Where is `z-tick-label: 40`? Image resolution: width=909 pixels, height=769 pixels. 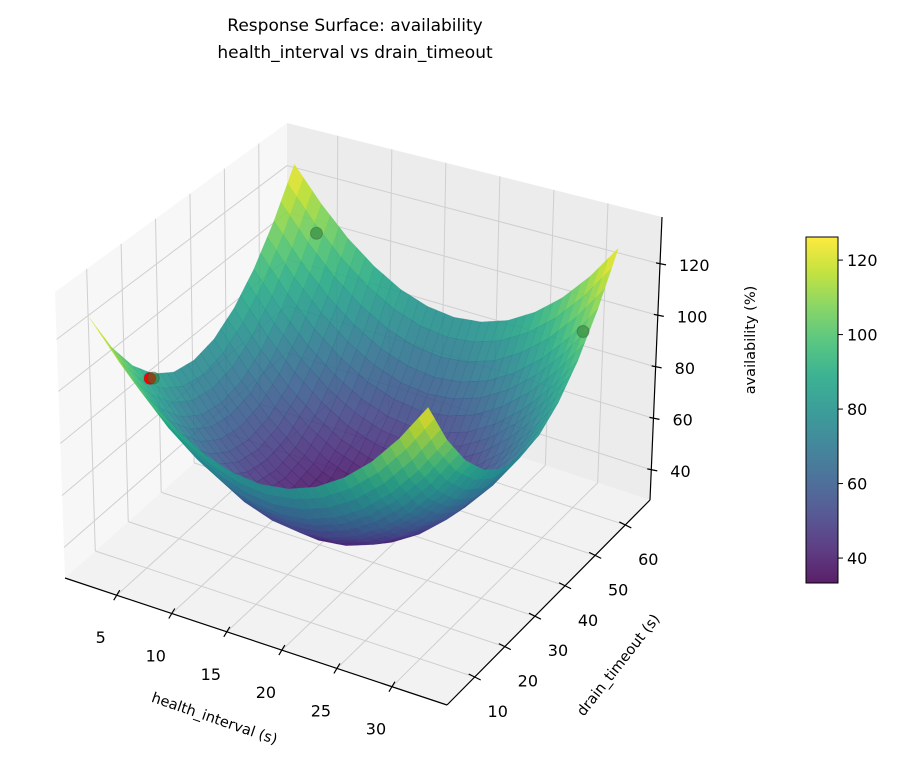
z-tick-label: 40 is located at coordinates (680, 471).